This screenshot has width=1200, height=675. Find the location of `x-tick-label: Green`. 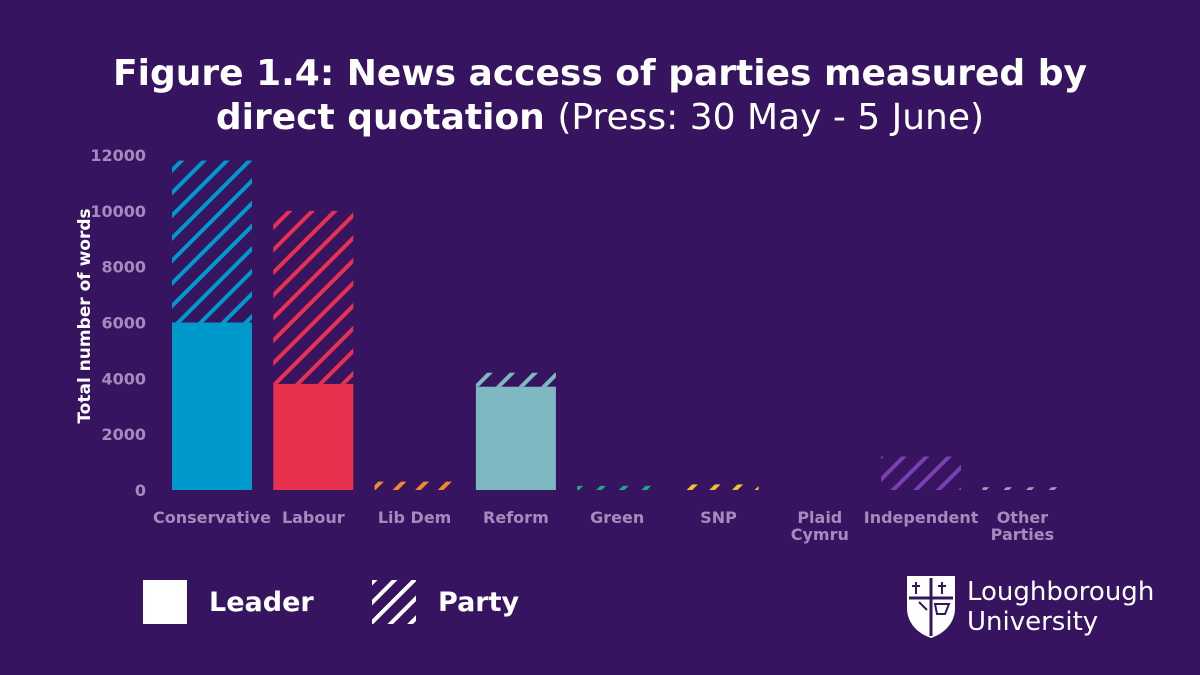

x-tick-label: Green is located at coordinates (617, 517).